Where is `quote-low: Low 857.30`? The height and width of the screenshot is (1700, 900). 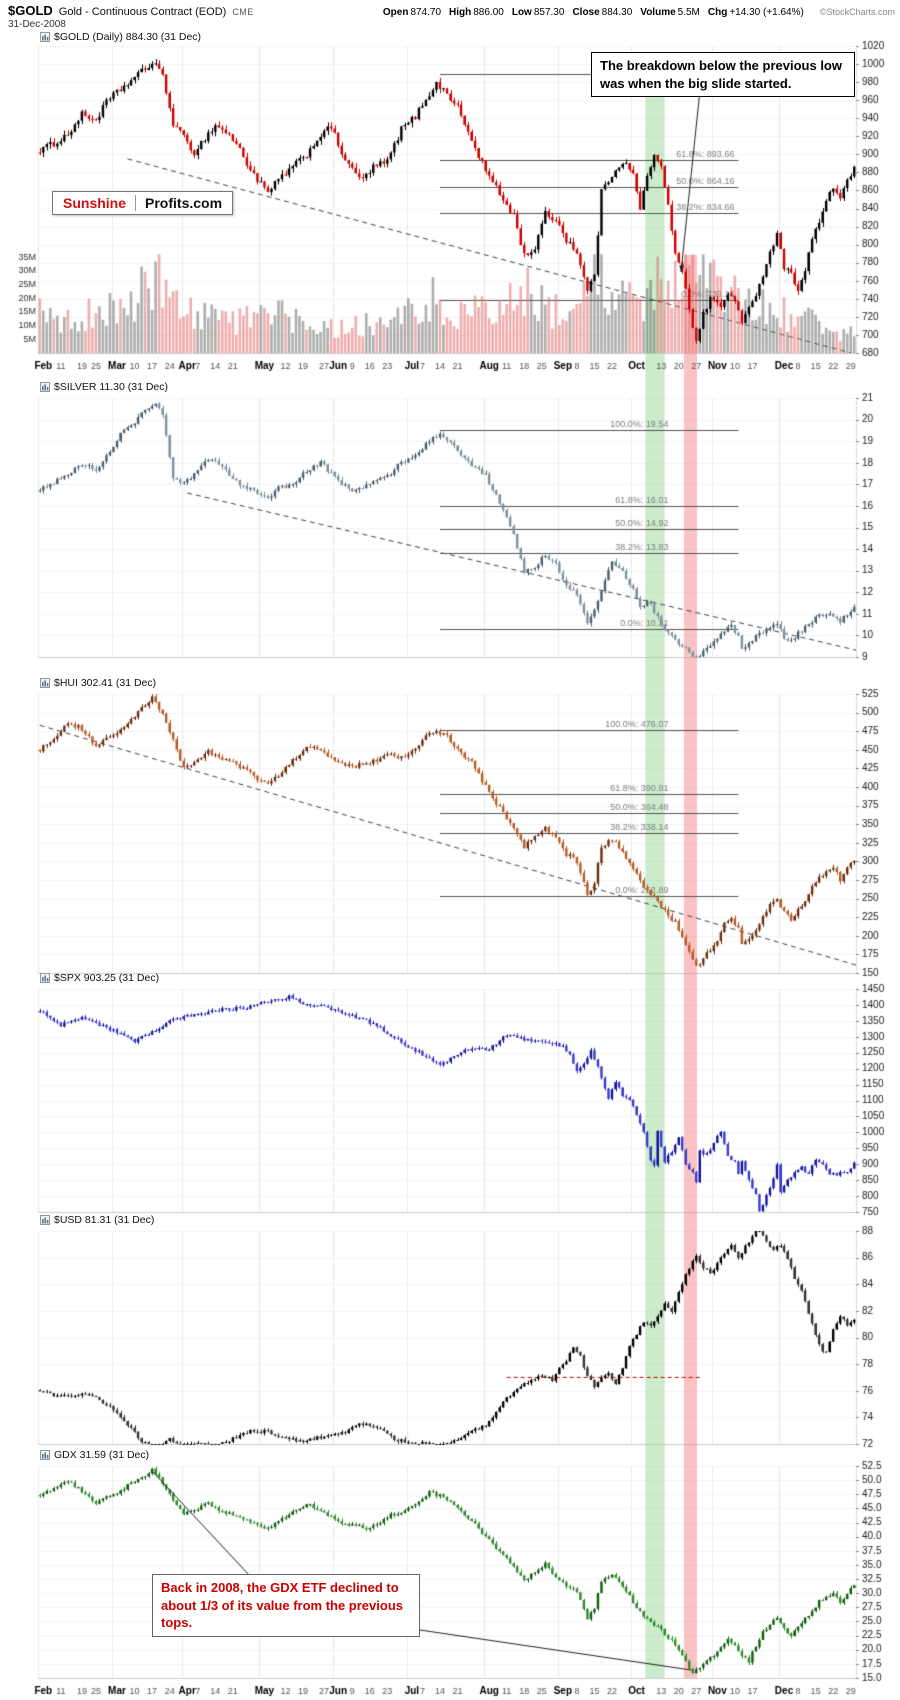
quote-low: Low 857.30 is located at coordinates (538, 12).